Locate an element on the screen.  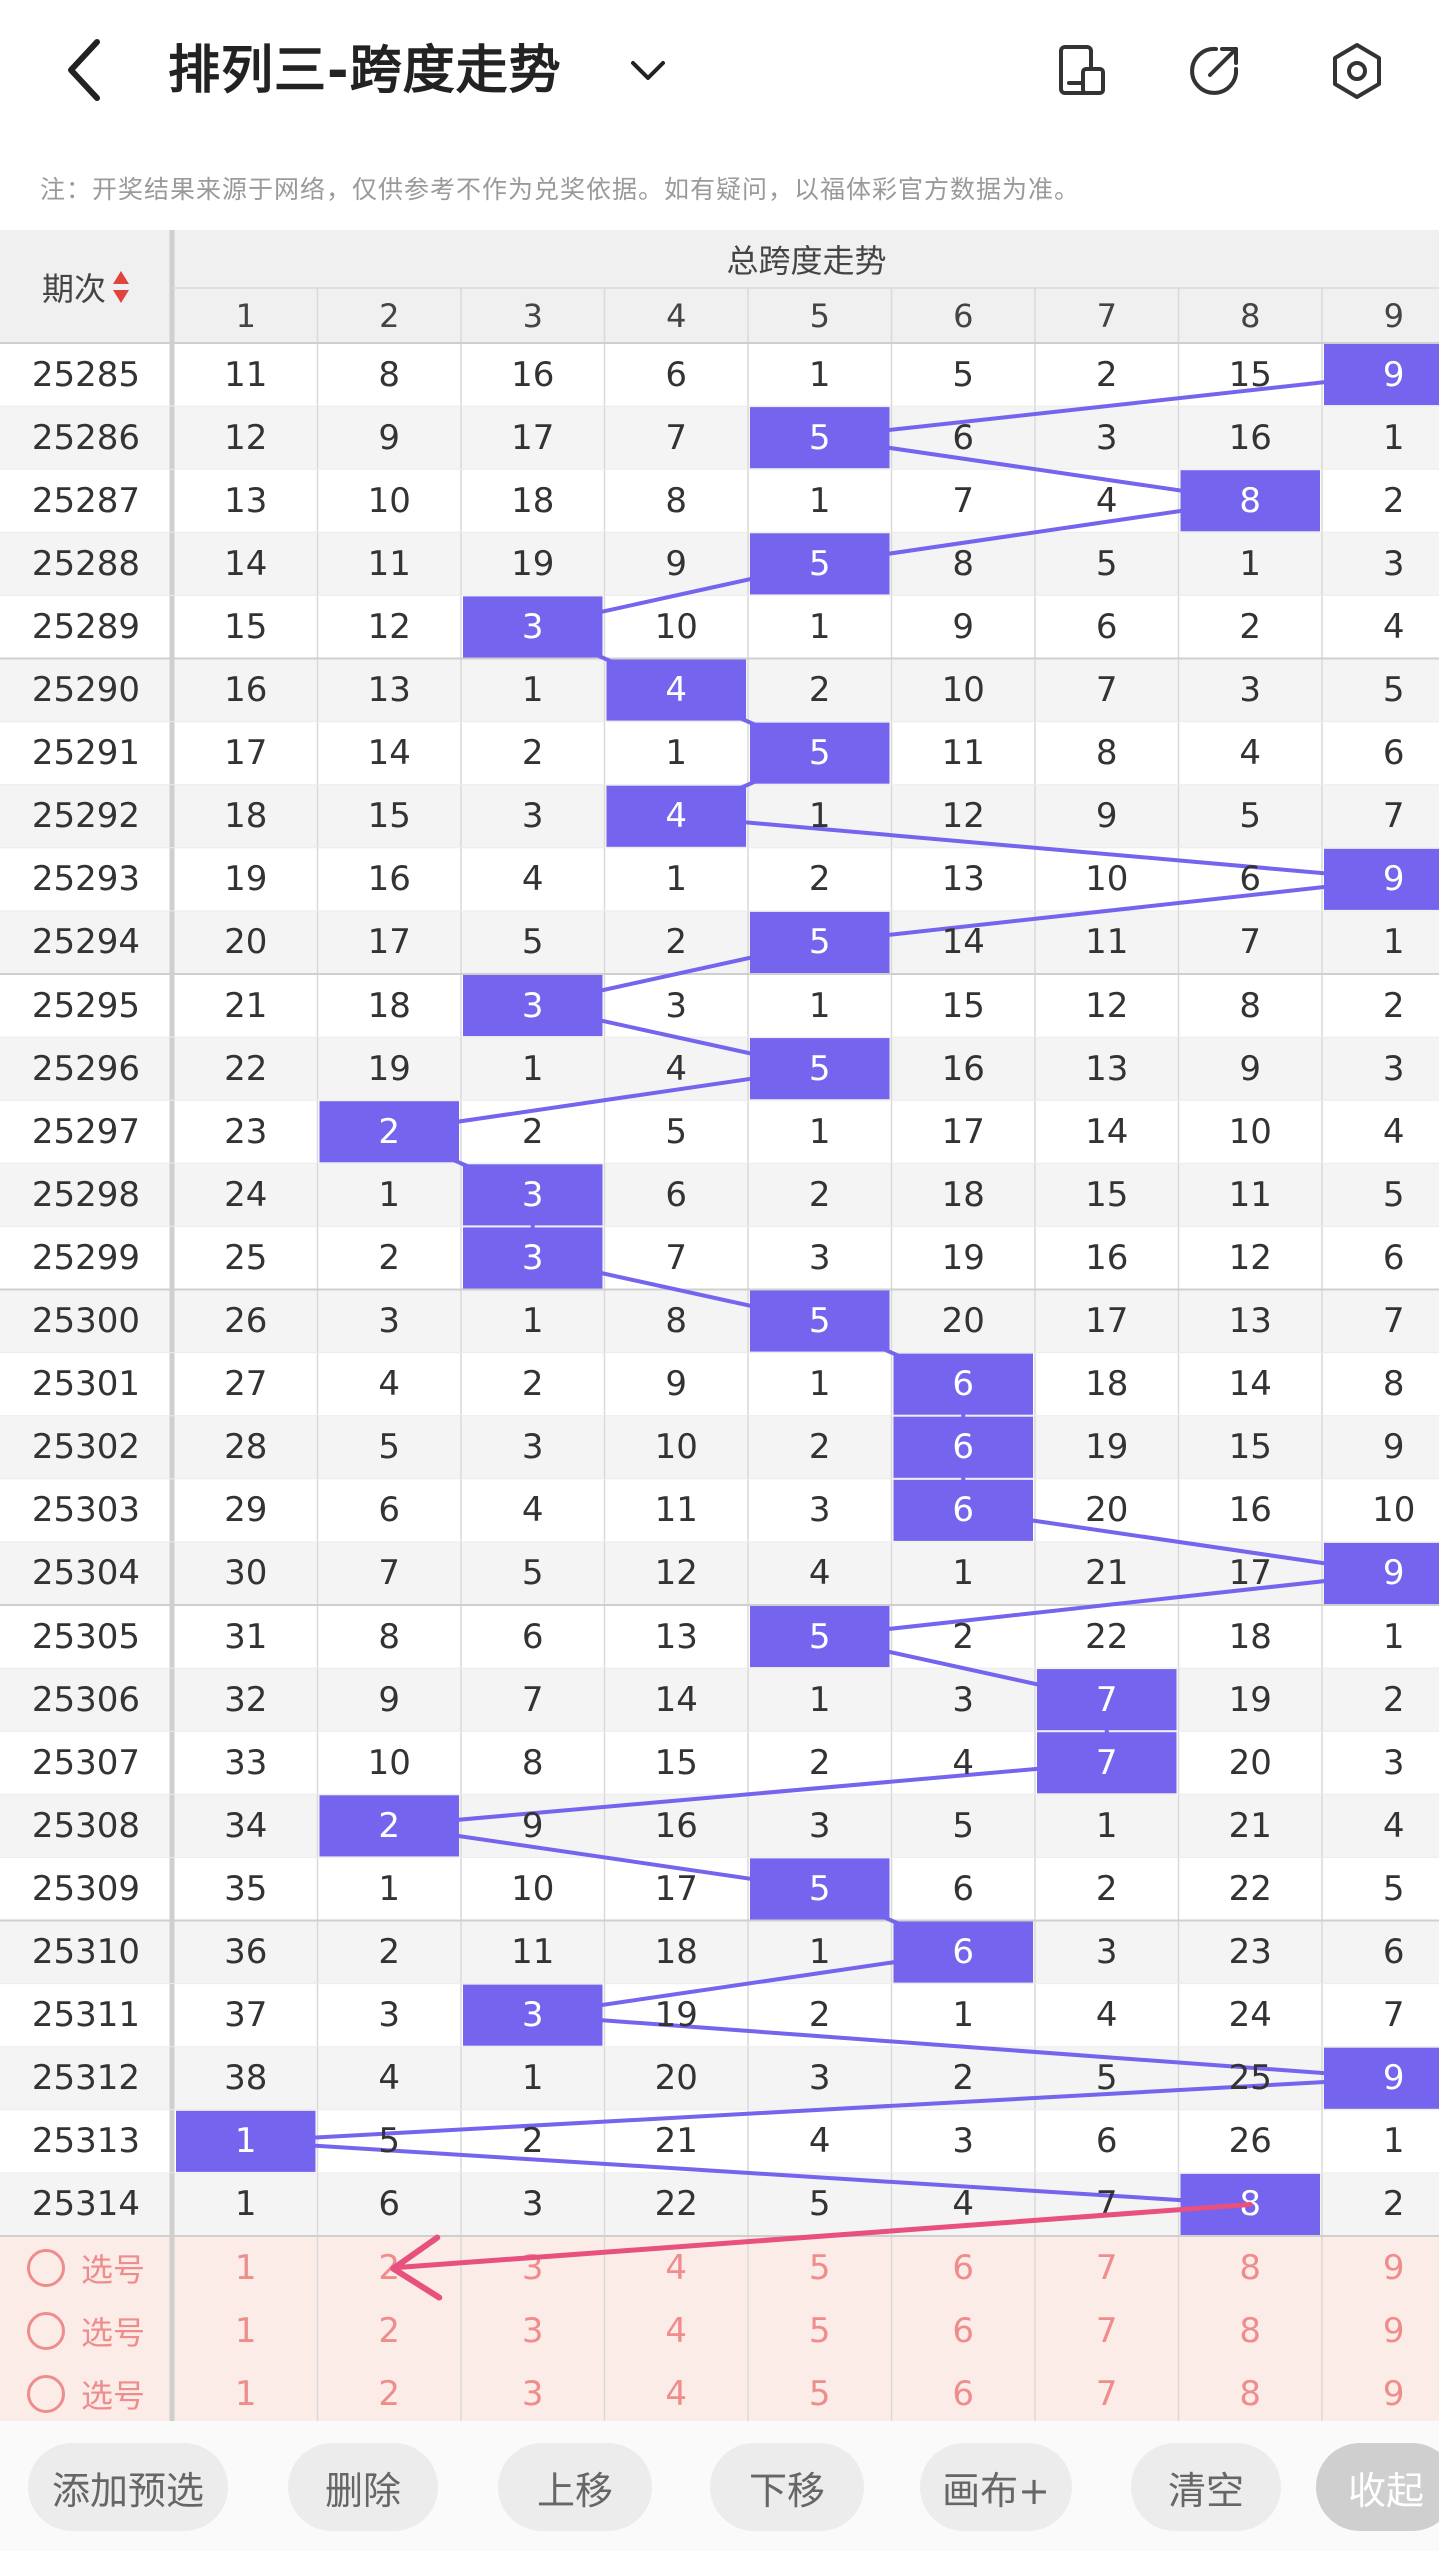
miss-count-cell: 24 is located at coordinates (246, 1194).